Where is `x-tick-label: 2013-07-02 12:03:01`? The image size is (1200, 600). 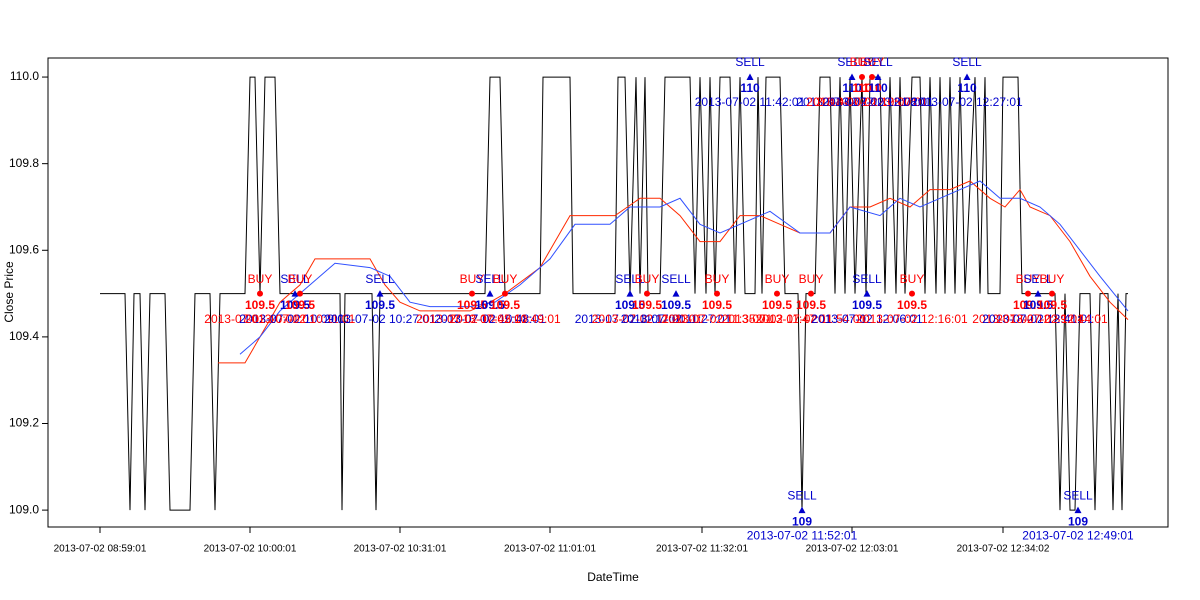 x-tick-label: 2013-07-02 12:03:01 is located at coordinates (852, 549).